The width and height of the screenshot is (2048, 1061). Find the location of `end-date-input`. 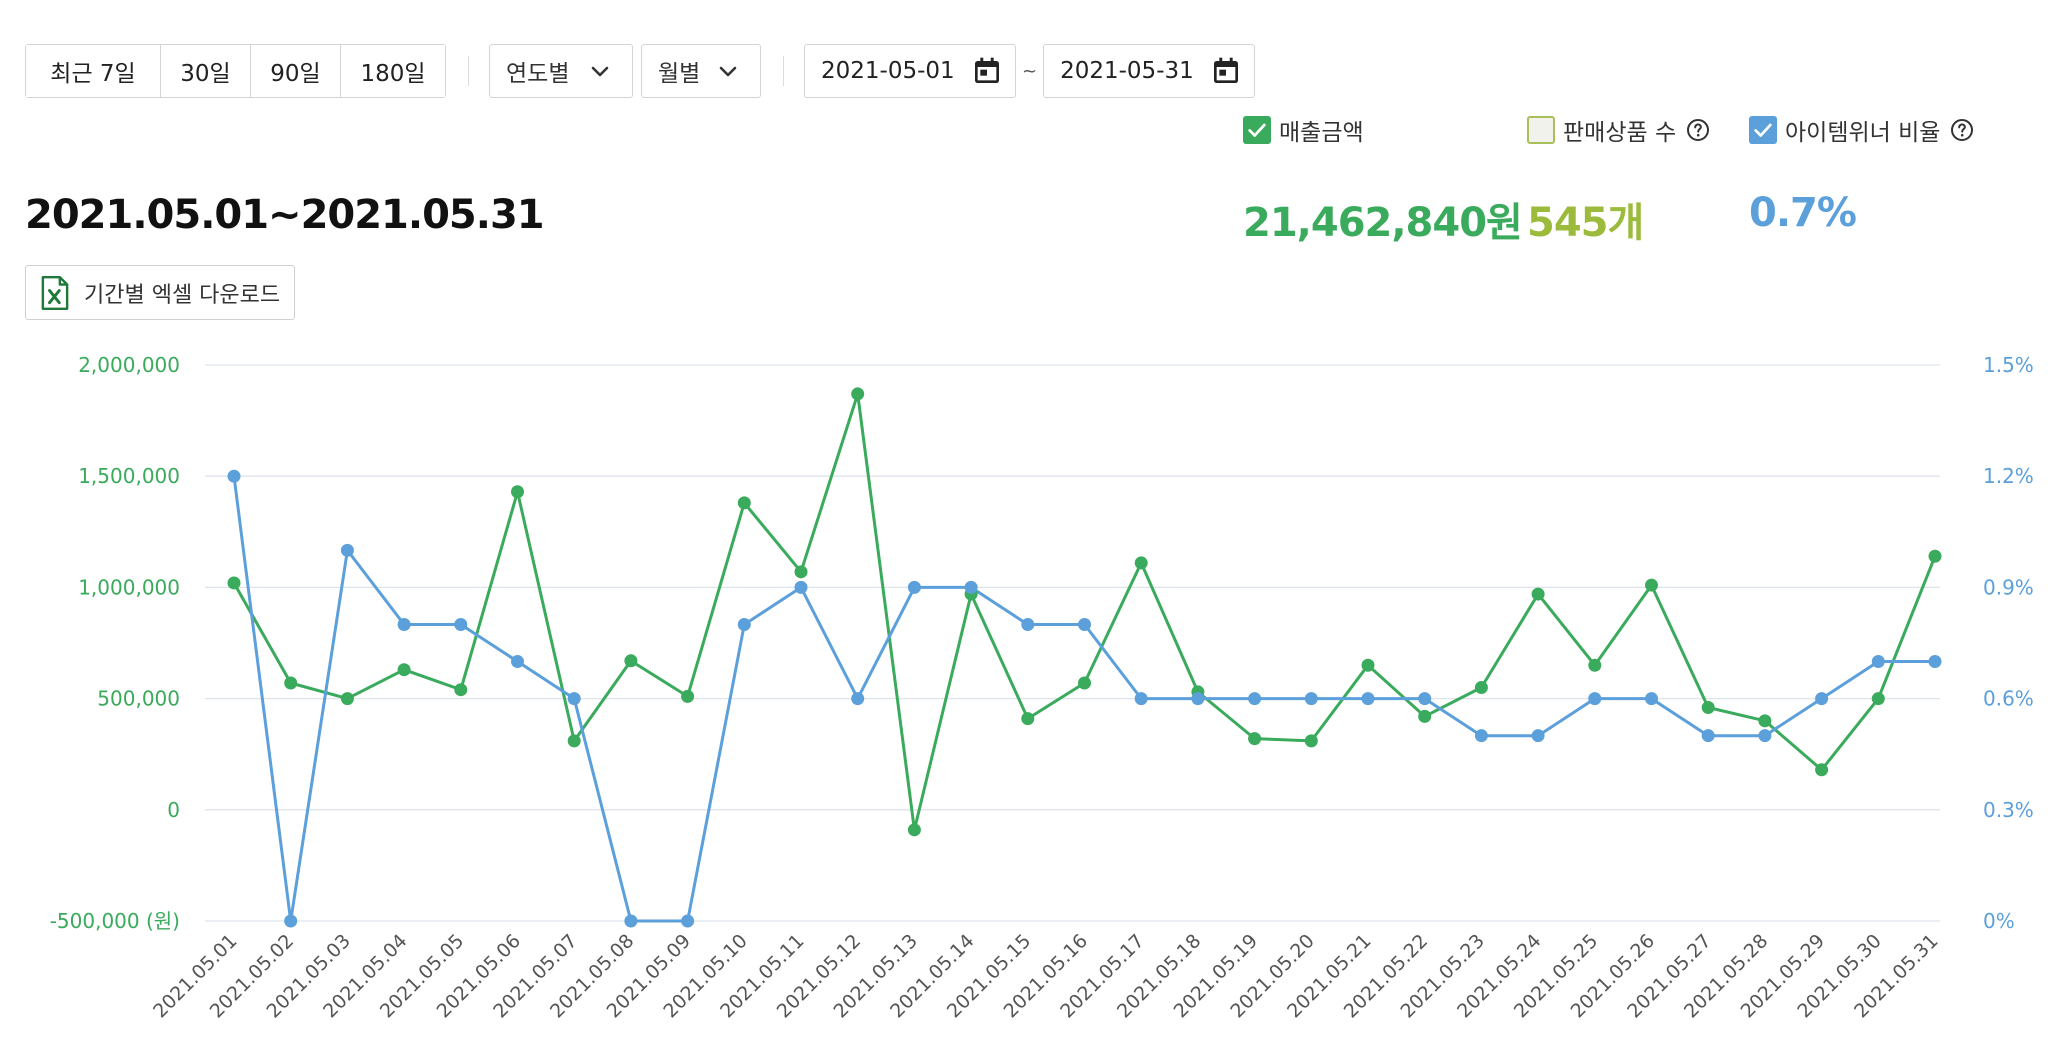

end-date-input is located at coordinates (1135, 71).